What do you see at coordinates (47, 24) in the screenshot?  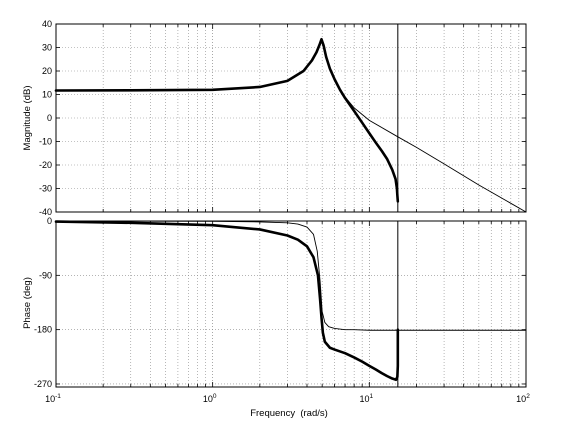 I see `magnitude-ytick-label: 40` at bounding box center [47, 24].